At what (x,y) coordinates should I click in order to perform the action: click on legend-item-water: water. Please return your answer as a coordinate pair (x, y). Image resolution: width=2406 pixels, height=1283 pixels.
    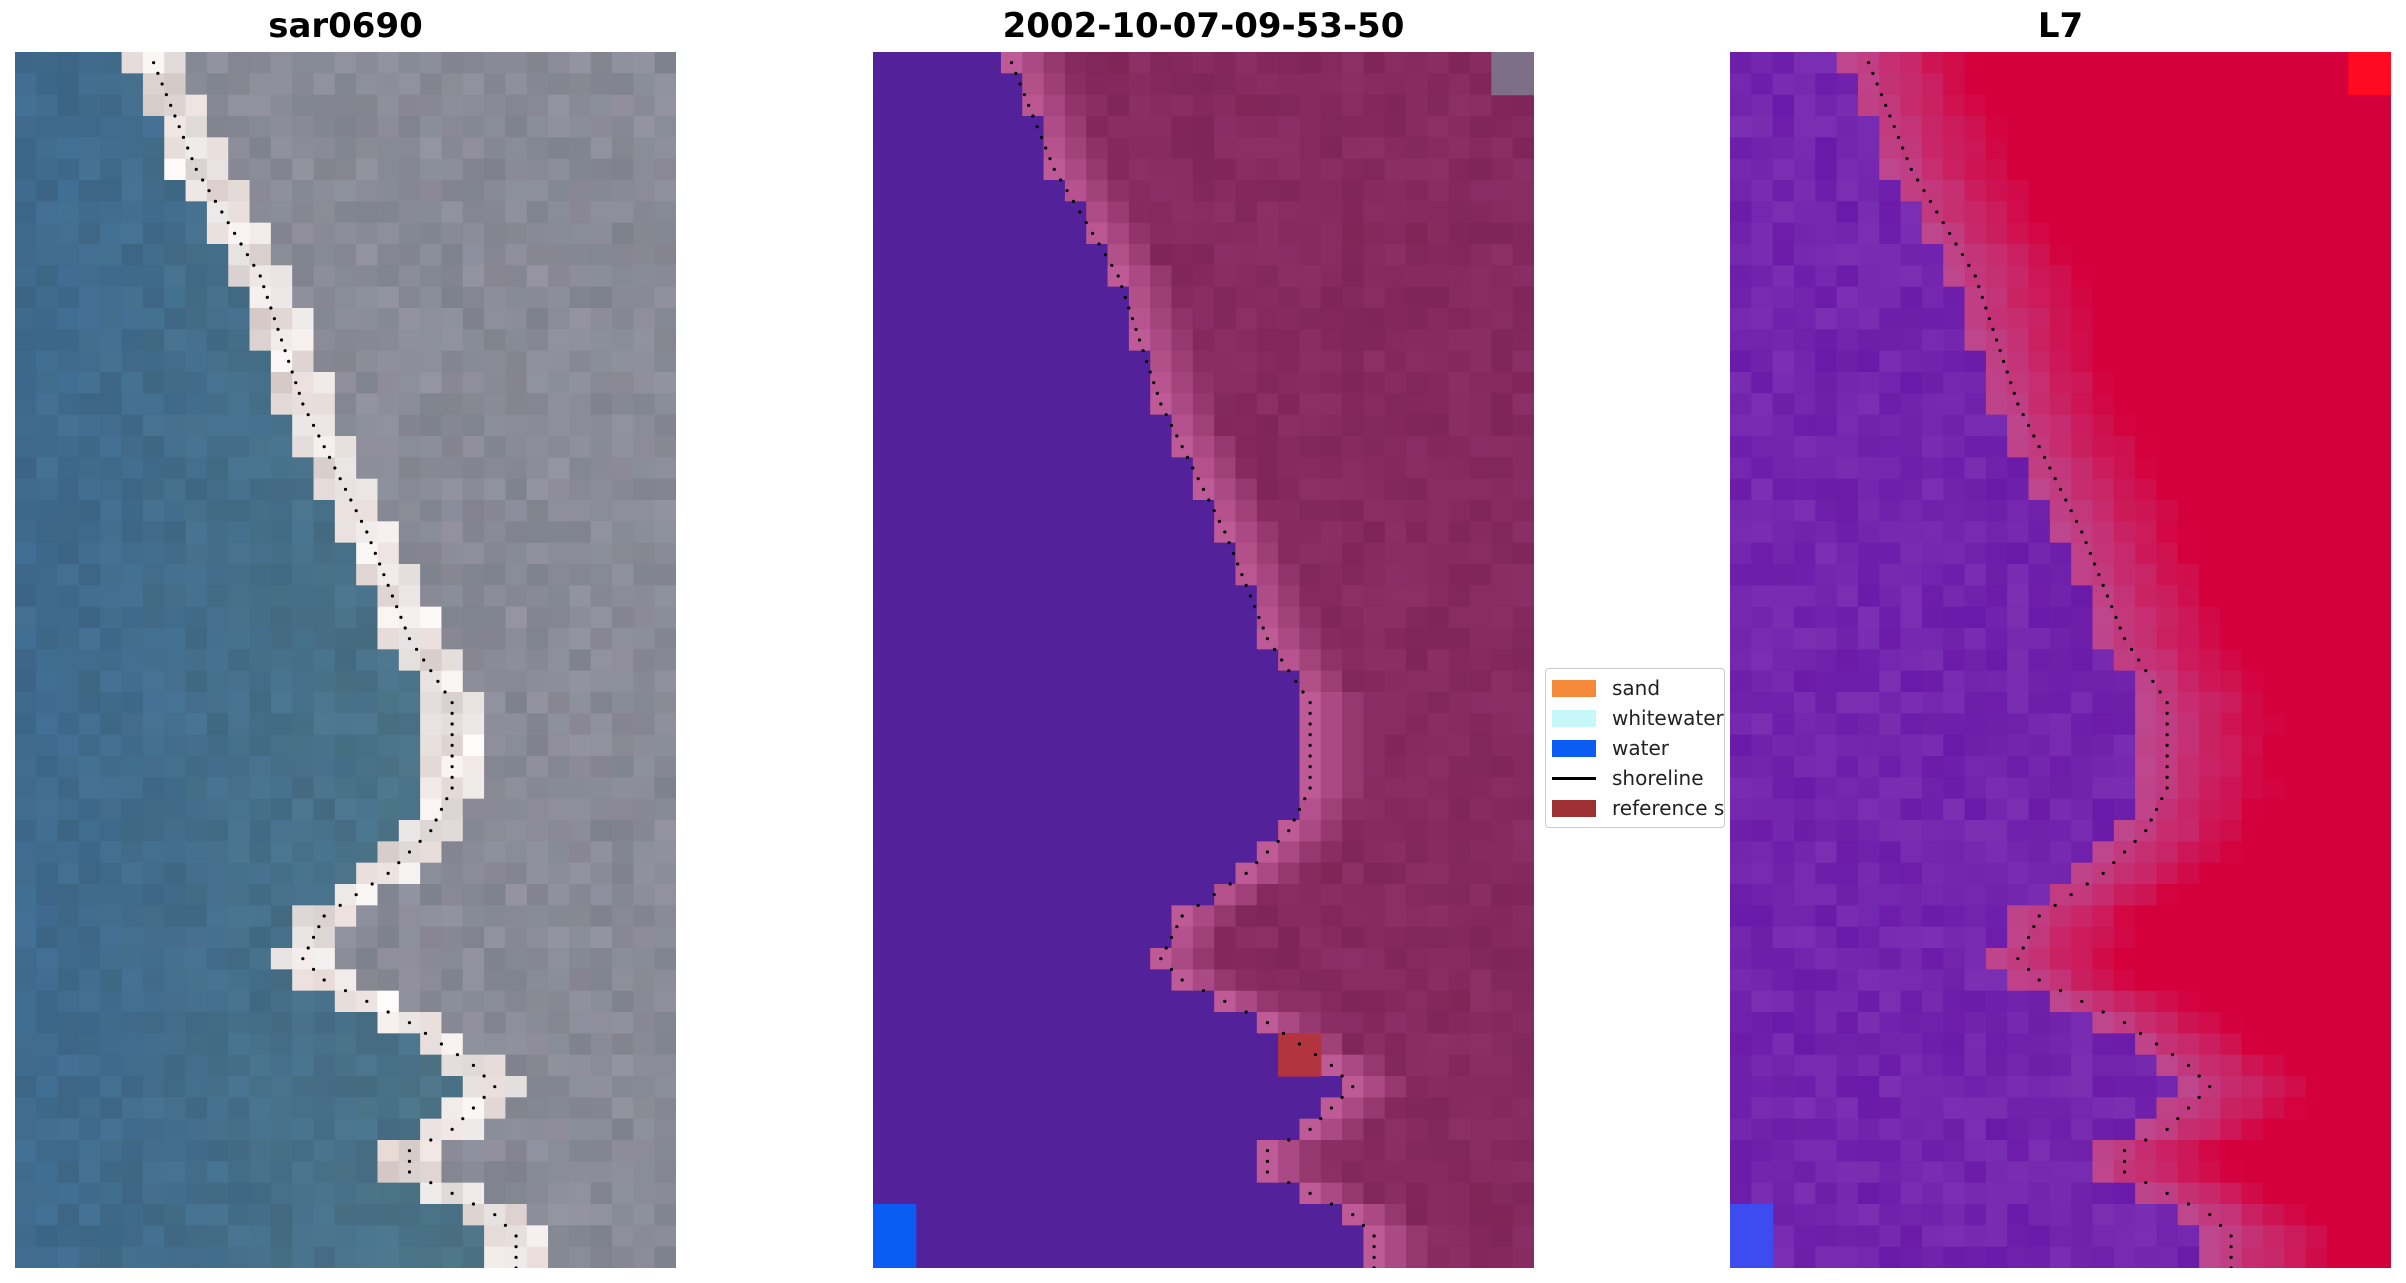
    Looking at the image, I should click on (1610, 748).